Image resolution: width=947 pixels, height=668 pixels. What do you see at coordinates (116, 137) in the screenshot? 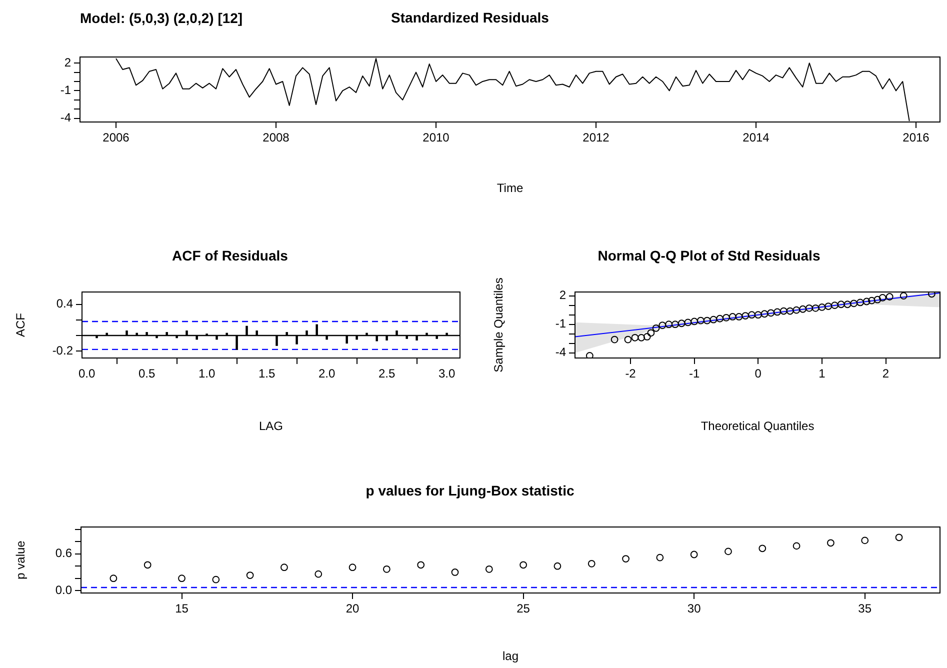
I see `x-tick-label: 2006` at bounding box center [116, 137].